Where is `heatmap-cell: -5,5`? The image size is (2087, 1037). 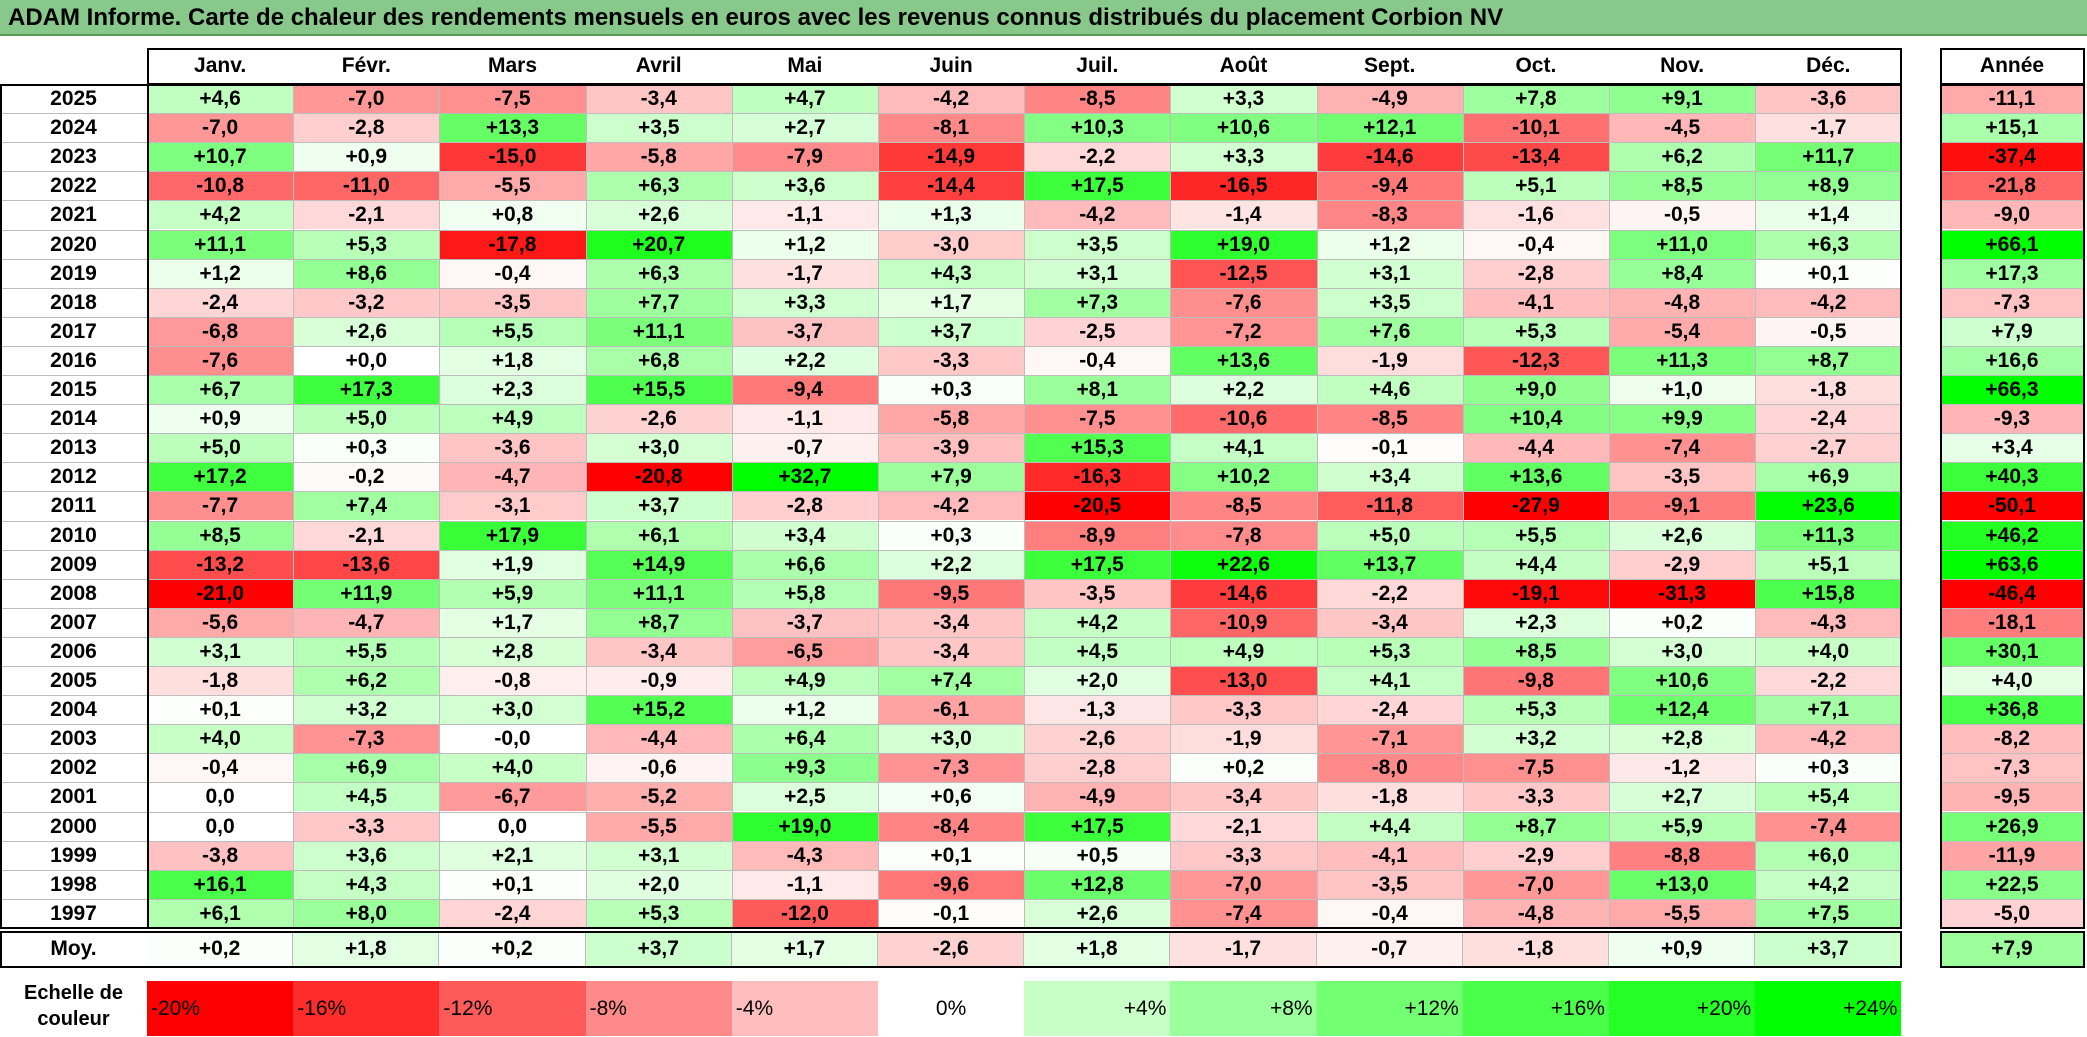
heatmap-cell: -5,5 is located at coordinates (658, 826).